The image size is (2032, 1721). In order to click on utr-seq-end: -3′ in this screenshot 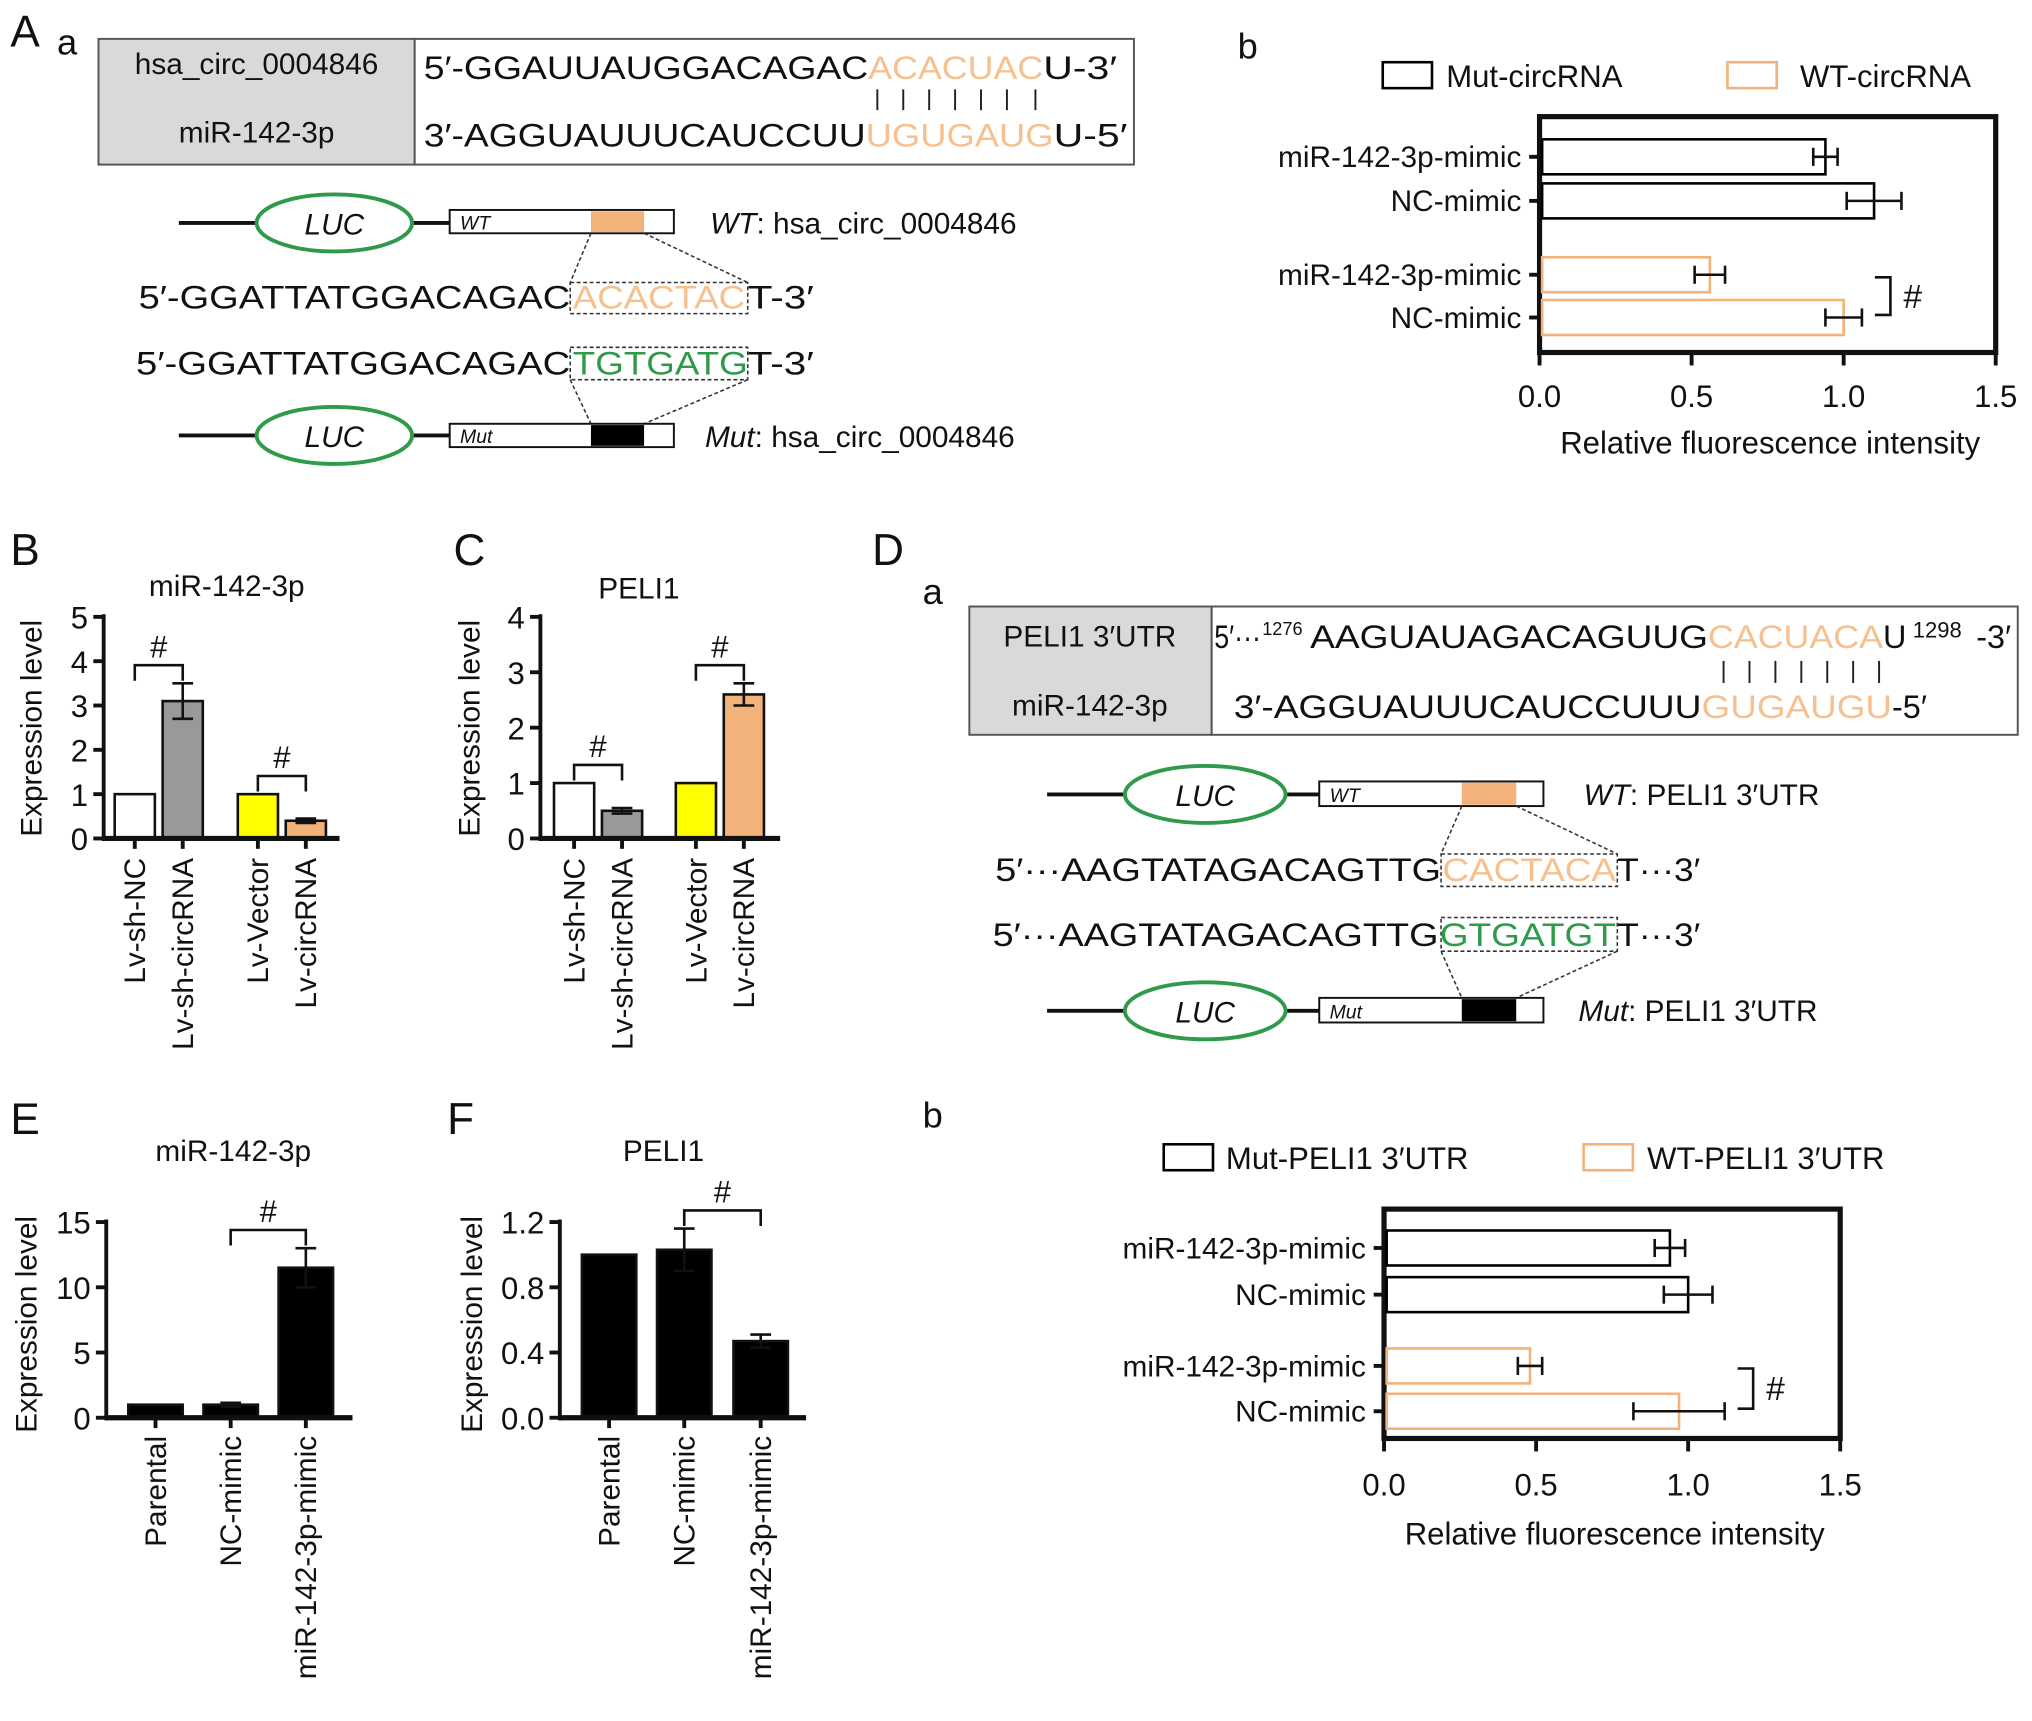, I will do `click(1993, 637)`.